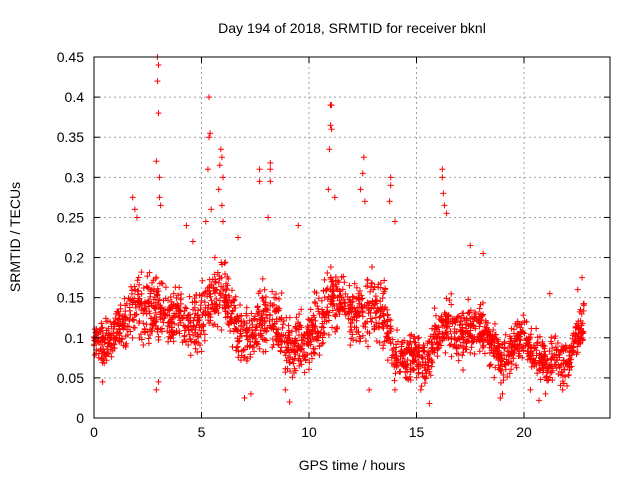 Image resolution: width=640 pixels, height=480 pixels. I want to click on y-tick-label: 0.45, so click(70, 57).